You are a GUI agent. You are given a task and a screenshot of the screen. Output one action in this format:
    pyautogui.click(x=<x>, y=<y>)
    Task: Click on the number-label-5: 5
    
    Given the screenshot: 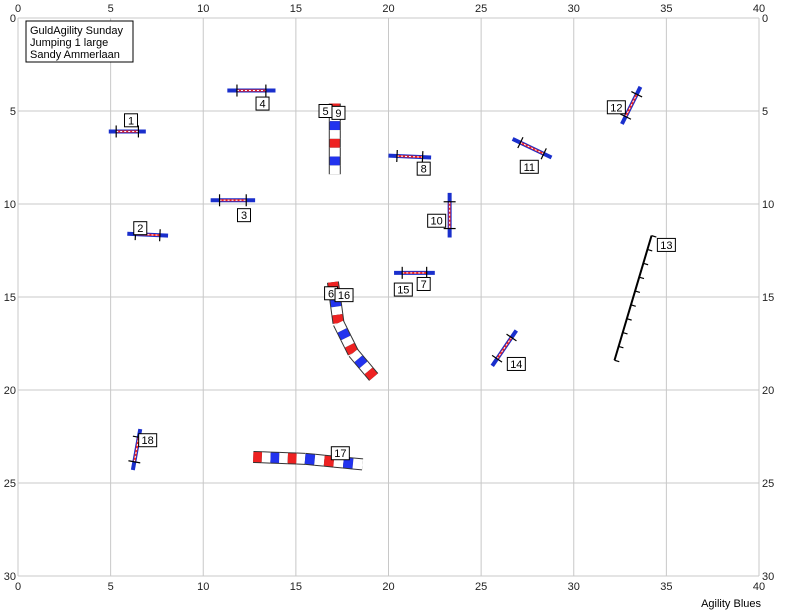 What is the action you would take?
    pyautogui.click(x=325, y=111)
    